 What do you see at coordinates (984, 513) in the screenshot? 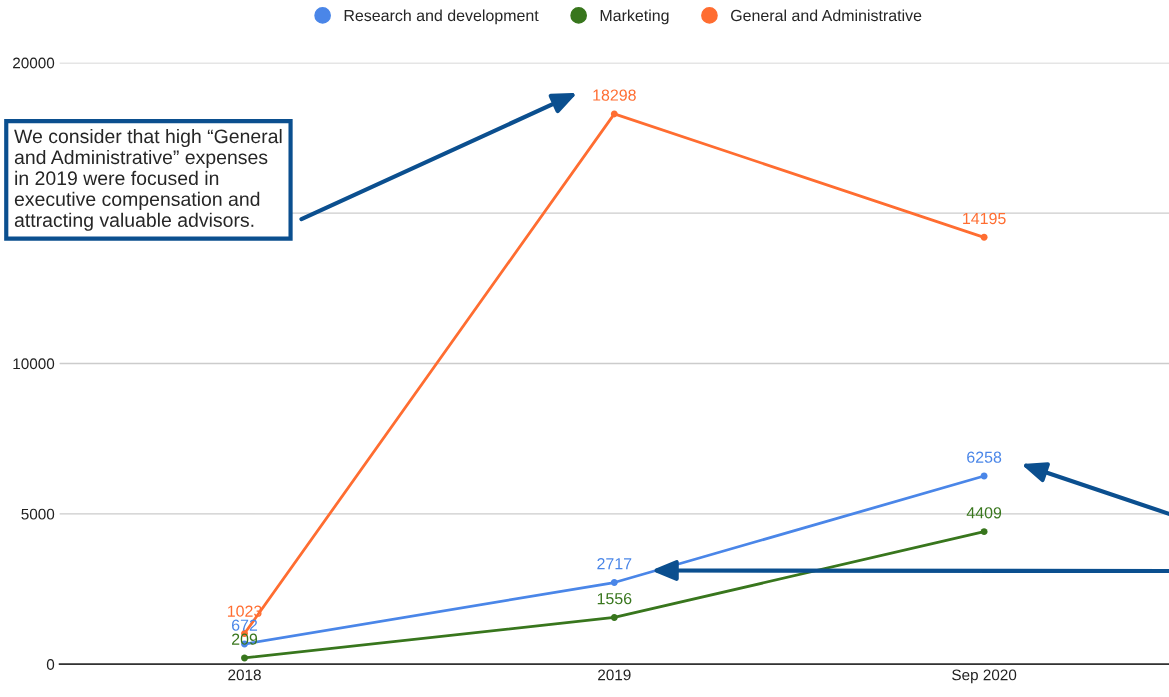
I see `data-label: 4409` at bounding box center [984, 513].